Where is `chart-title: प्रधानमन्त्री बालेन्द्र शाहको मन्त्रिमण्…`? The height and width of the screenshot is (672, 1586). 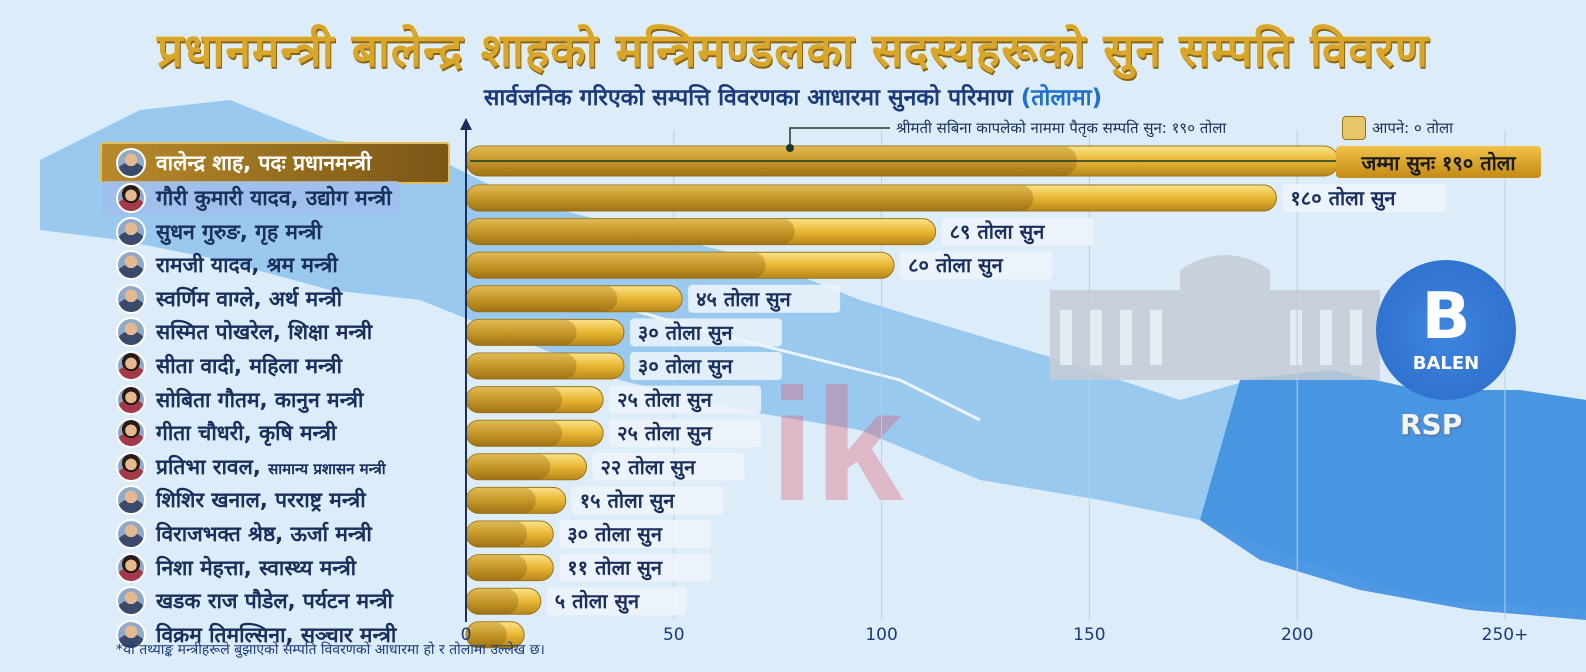 chart-title: प्रधानमन्त्री बालेन्द्र शाहको मन्त्रिमण्… is located at coordinates (793, 50).